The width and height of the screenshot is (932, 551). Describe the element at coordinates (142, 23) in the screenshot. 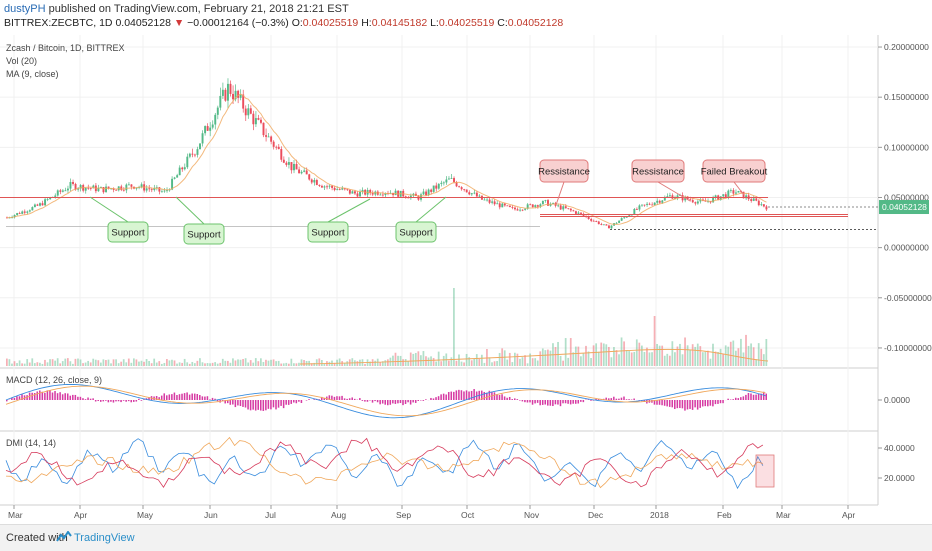

I see `last-price: 0.04052128` at that location.